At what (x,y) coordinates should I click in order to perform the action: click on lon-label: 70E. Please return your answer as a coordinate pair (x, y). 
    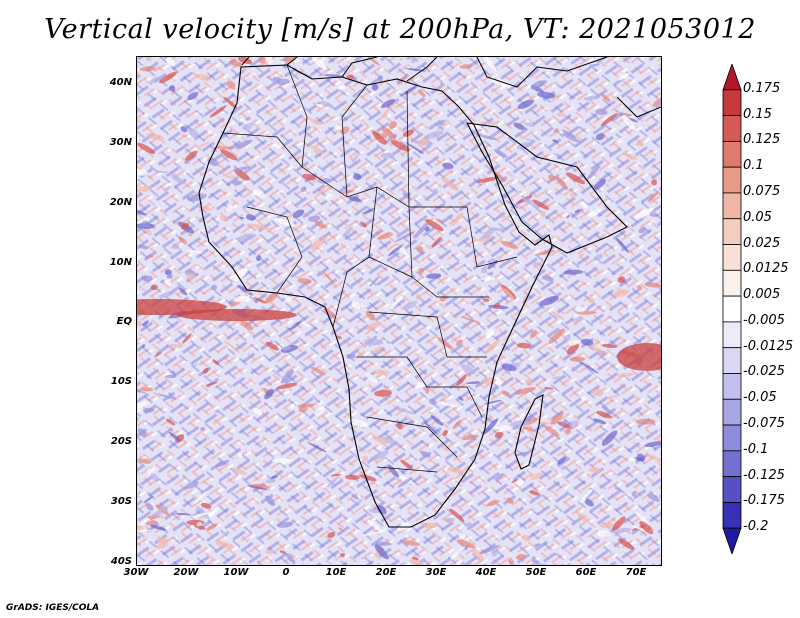
    Looking at the image, I should click on (636, 572).